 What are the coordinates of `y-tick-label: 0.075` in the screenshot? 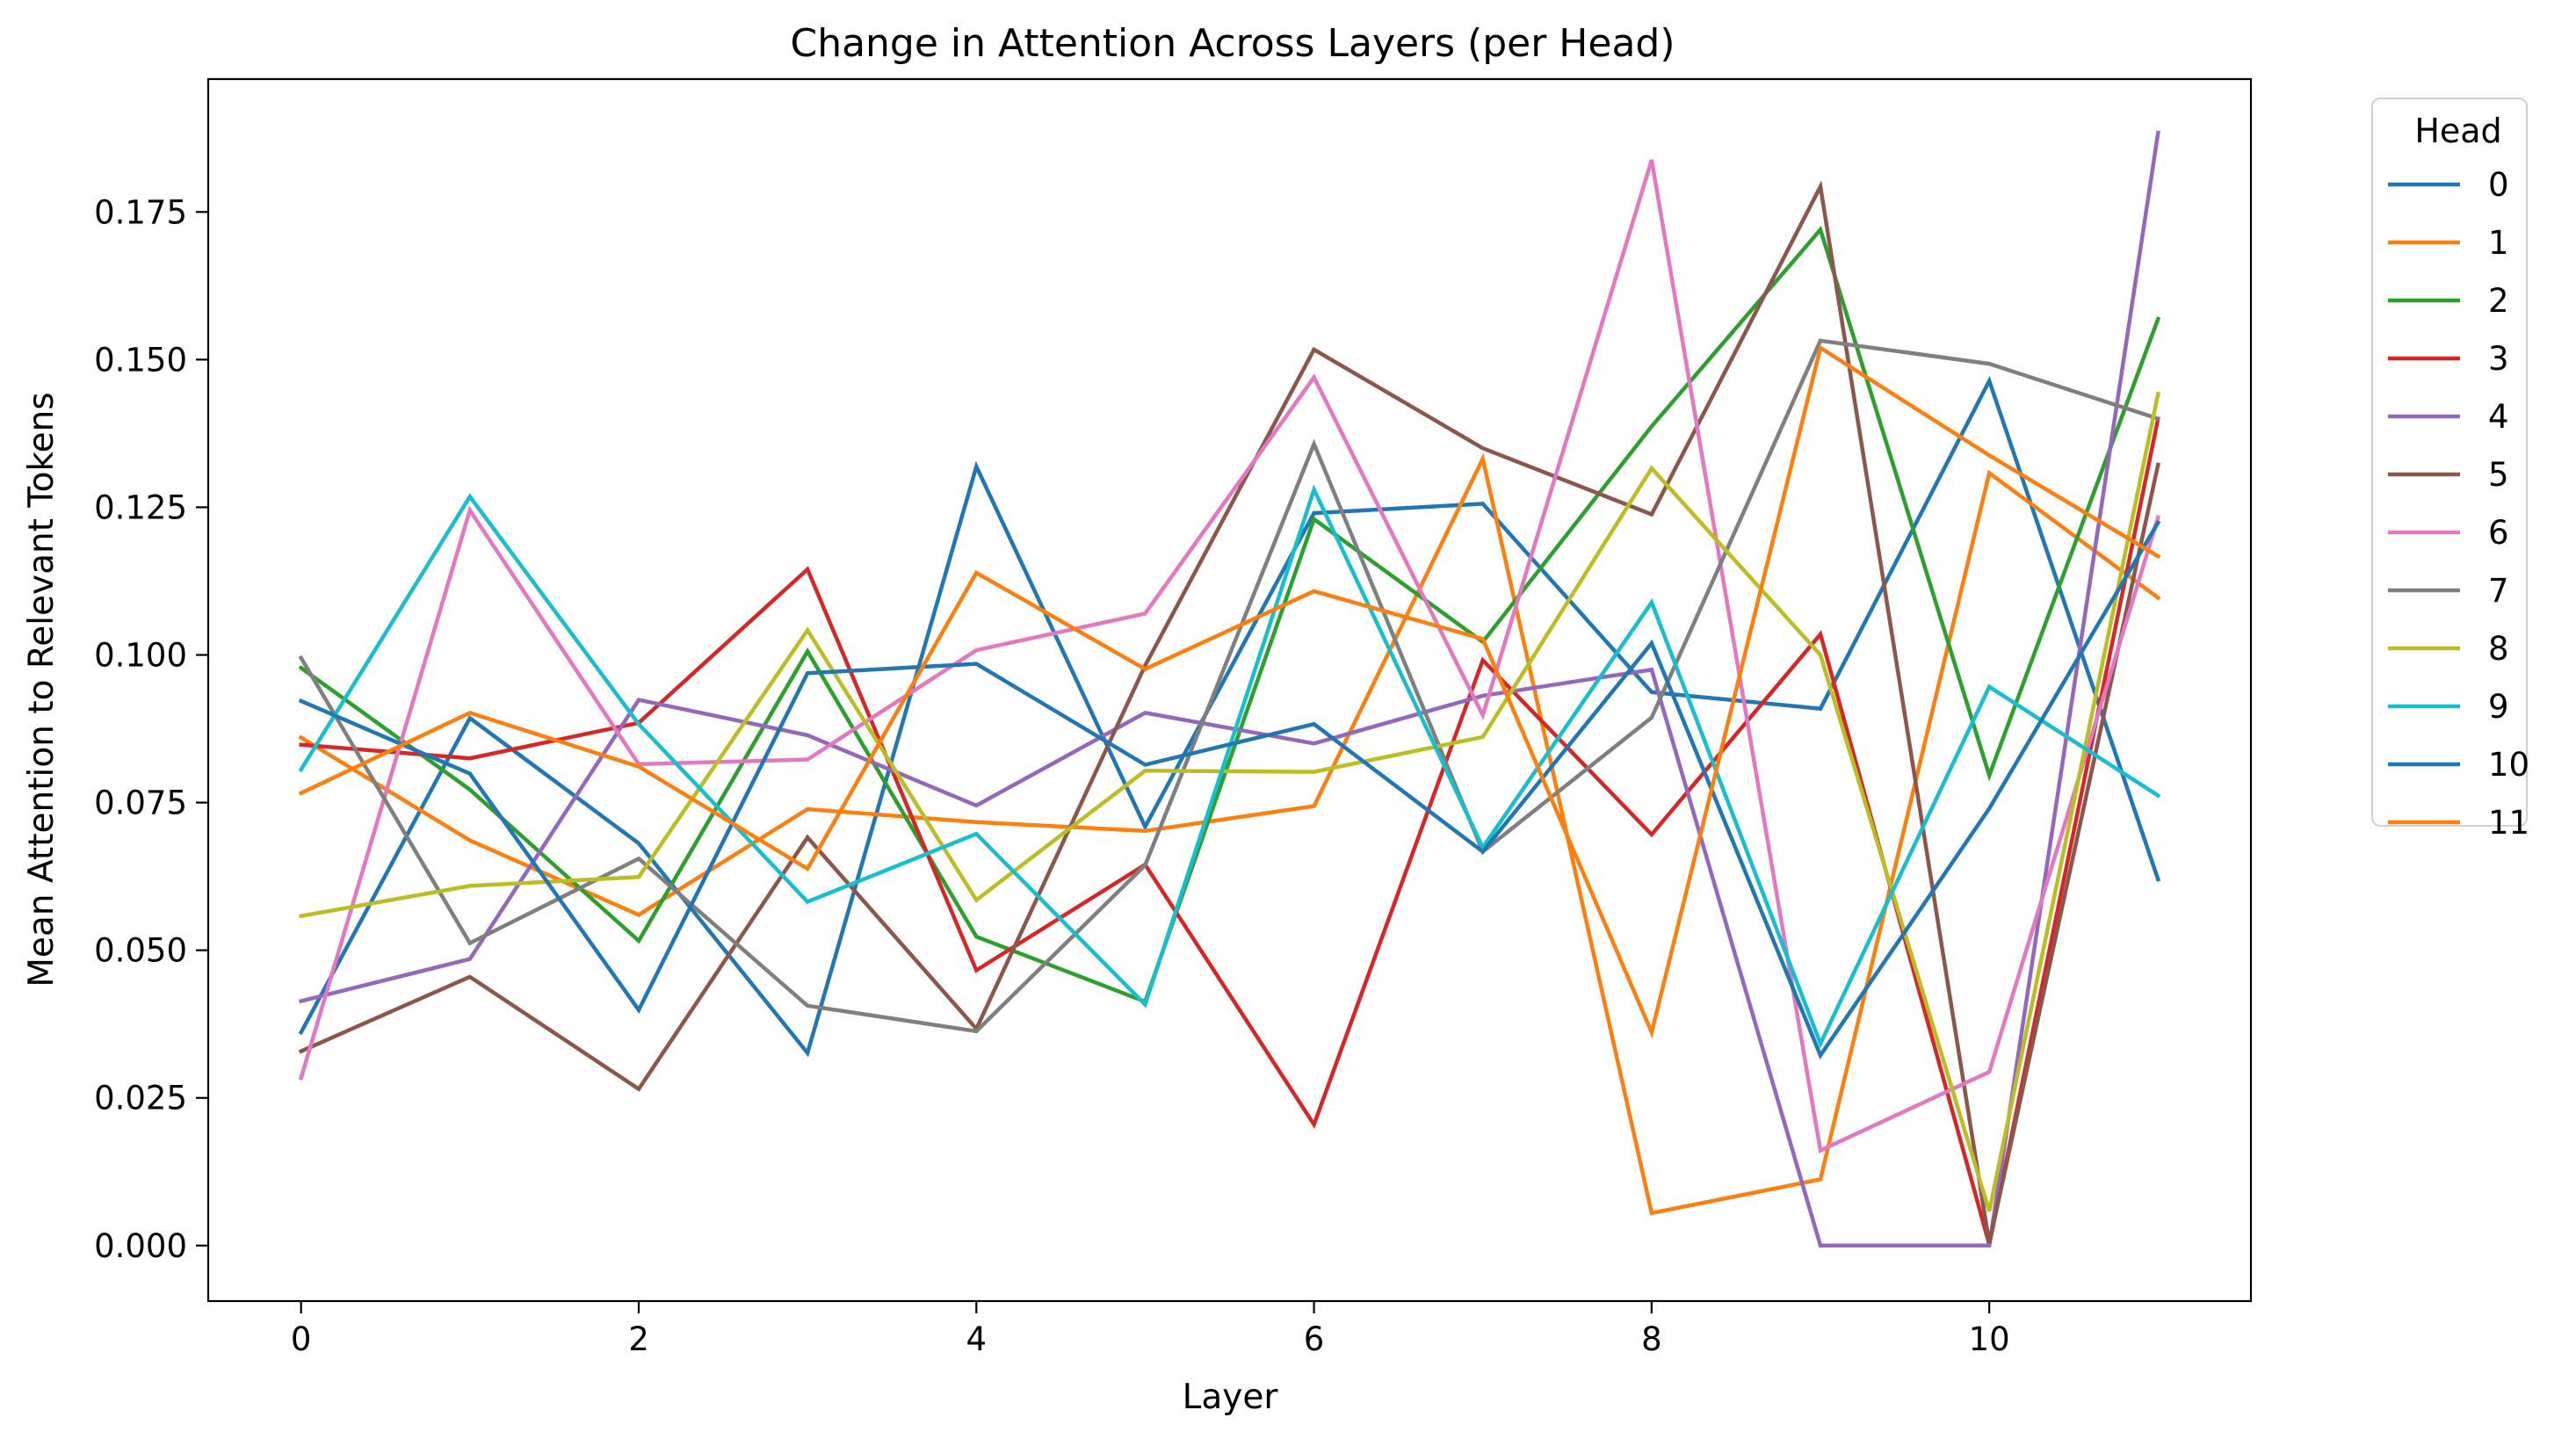 It's located at (140, 803).